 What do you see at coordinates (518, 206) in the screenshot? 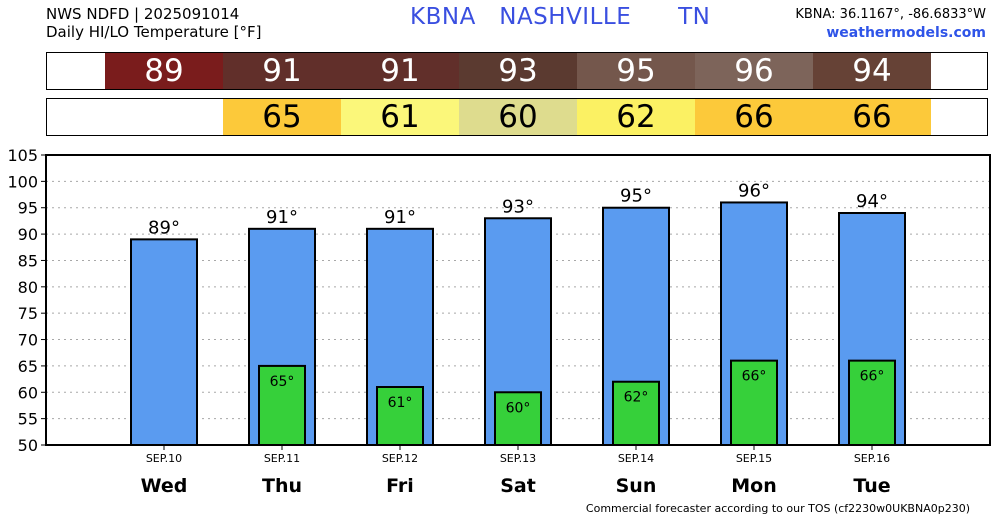
I see `high-bar-label: 93°` at bounding box center [518, 206].